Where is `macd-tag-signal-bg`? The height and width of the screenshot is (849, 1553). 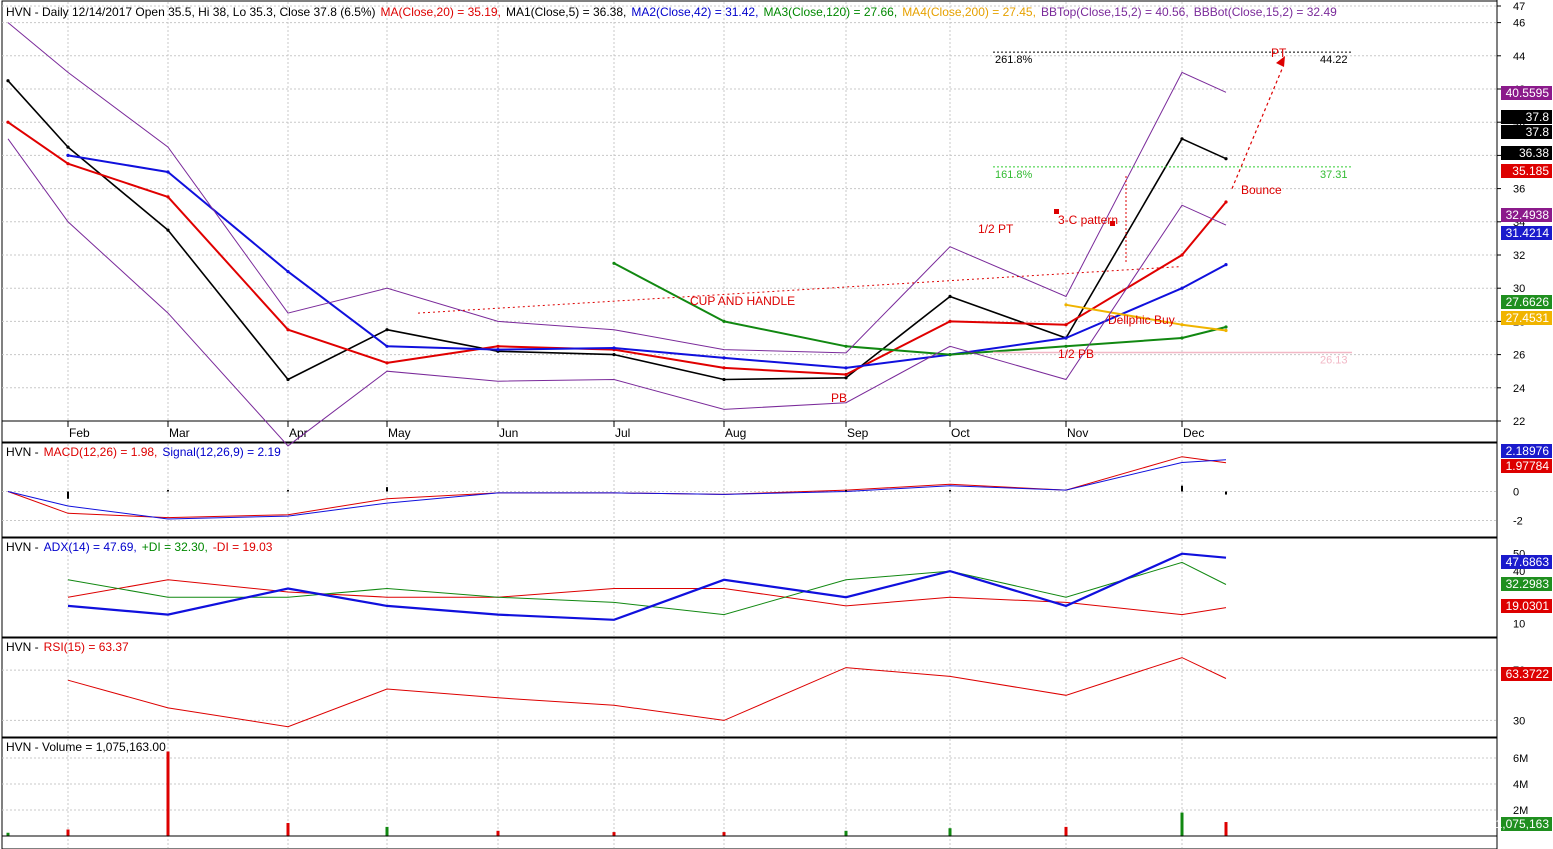
macd-tag-signal-bg is located at coordinates (1526, 451).